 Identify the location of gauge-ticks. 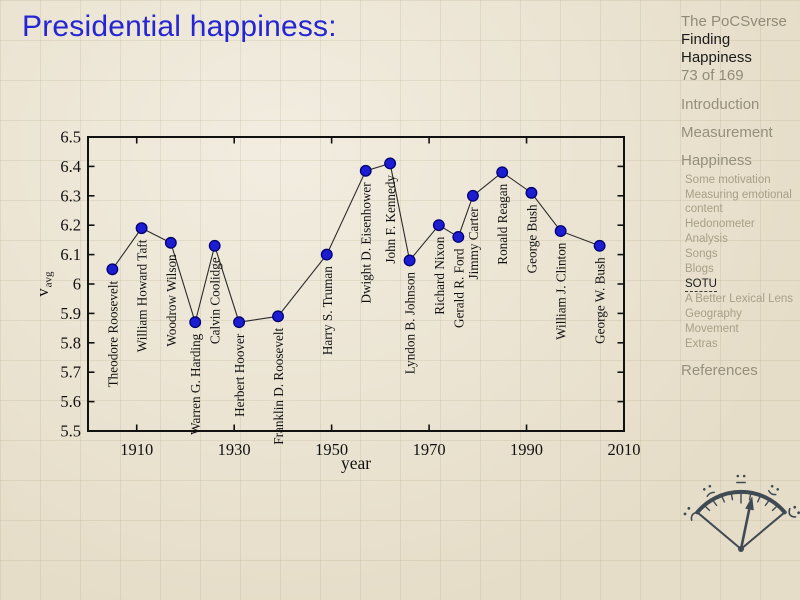
(741, 502).